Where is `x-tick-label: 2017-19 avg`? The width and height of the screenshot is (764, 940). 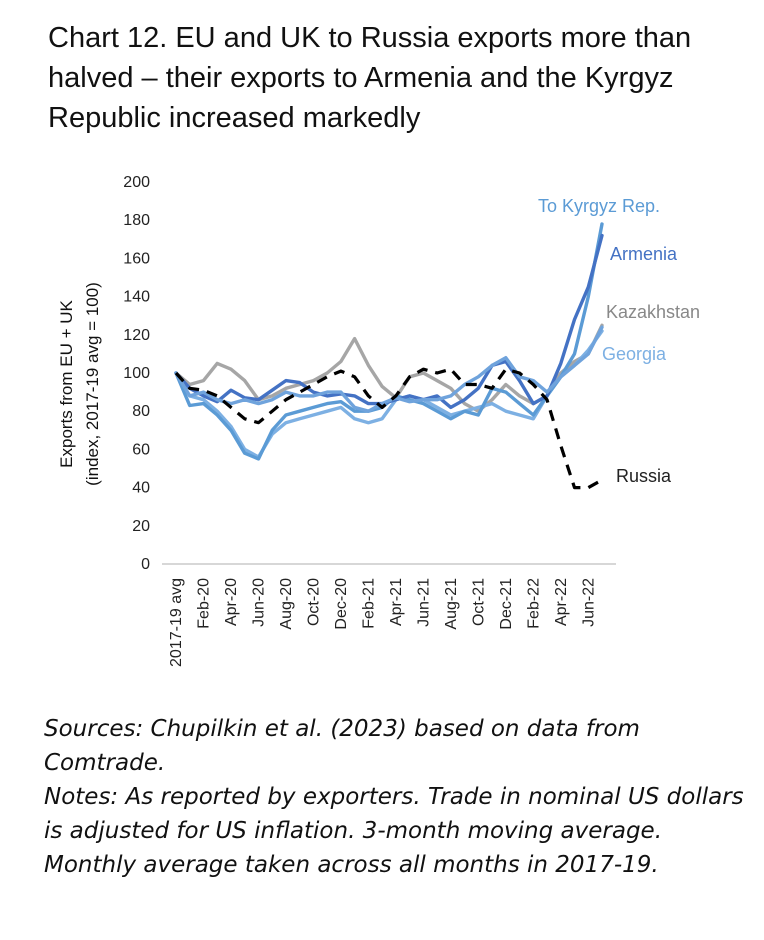 x-tick-label: 2017-19 avg is located at coordinates (176, 622).